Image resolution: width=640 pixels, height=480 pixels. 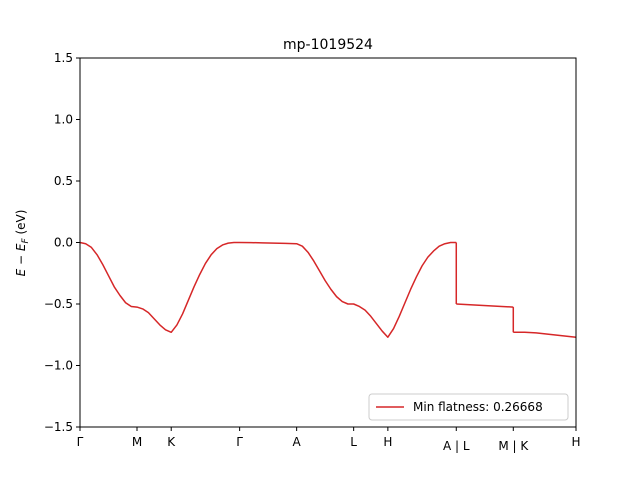 I want to click on y-tick-label: −1.5, so click(x=58, y=427).